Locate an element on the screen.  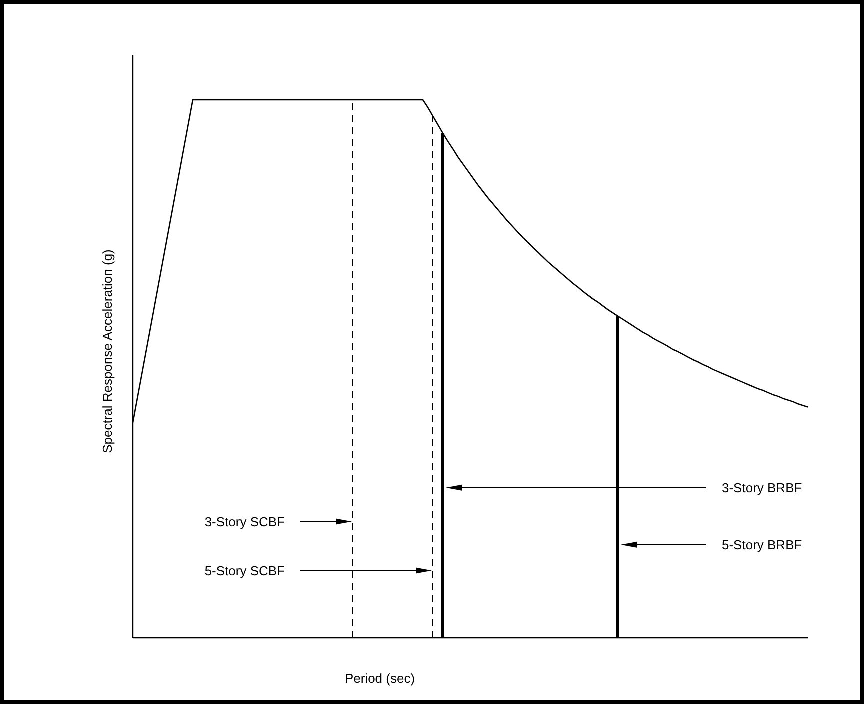
x-axis-title: Period (sec) is located at coordinates (380, 678).